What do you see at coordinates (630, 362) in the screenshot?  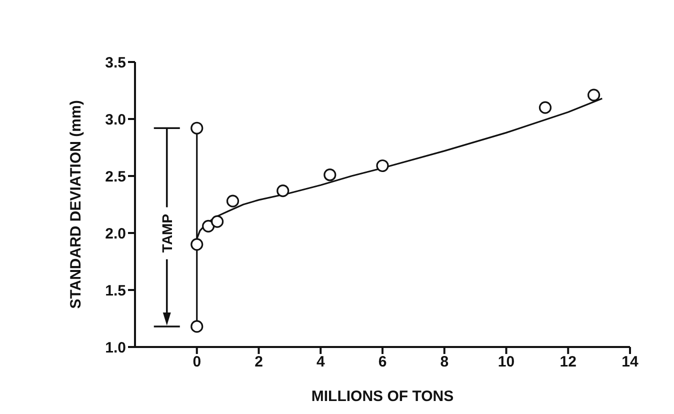 I see `x-tick-label: 14` at bounding box center [630, 362].